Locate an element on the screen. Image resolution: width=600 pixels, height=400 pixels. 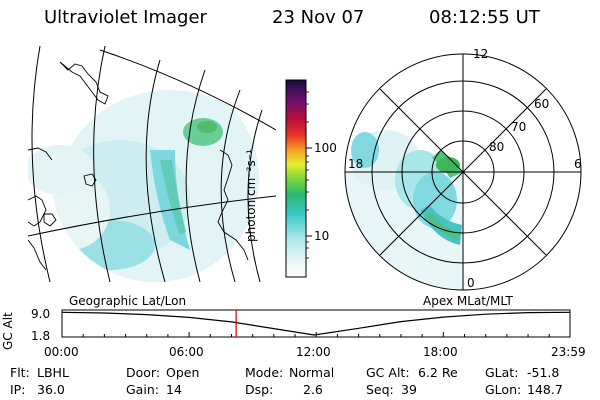
timeline-xtick-0600: 06:00 is located at coordinates (186, 352).